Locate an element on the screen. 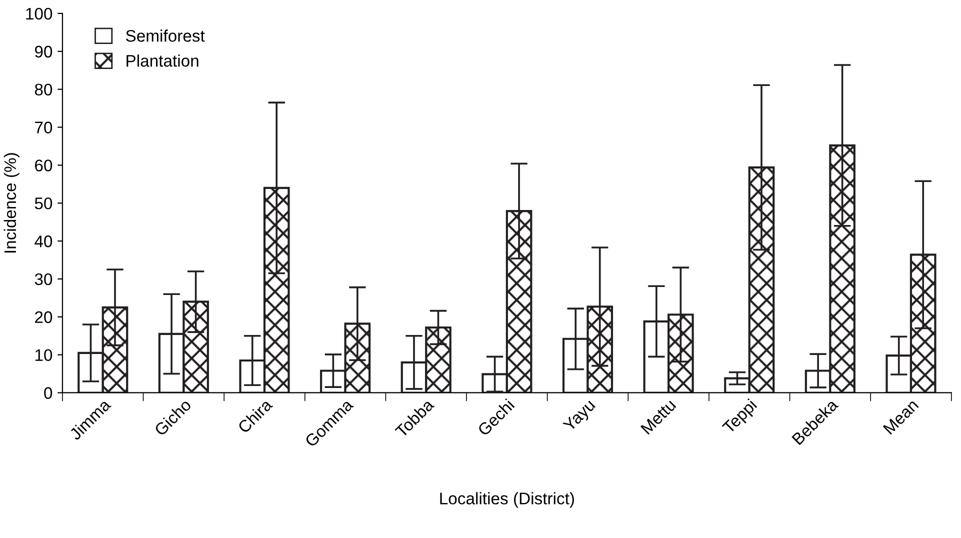 The width and height of the screenshot is (961, 538). y-tick-label: 50 is located at coordinates (43, 203).